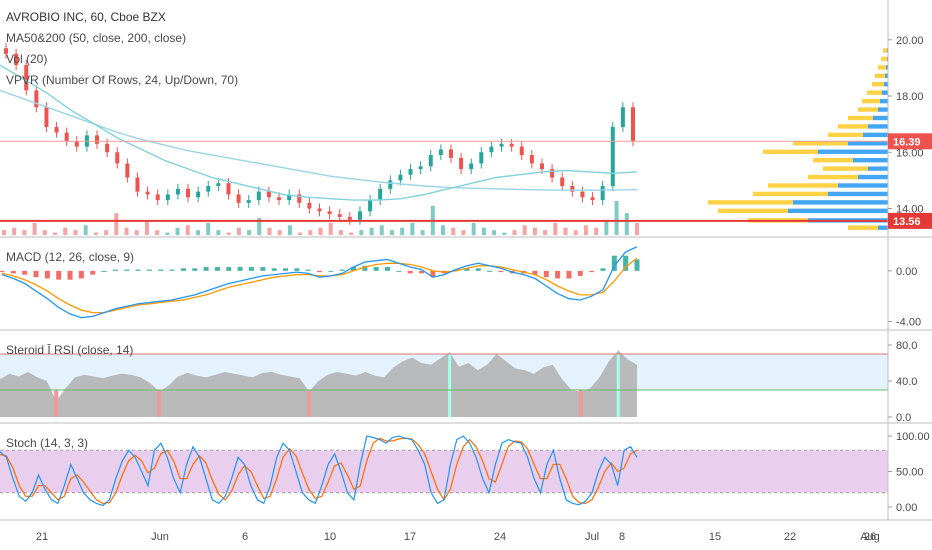 This screenshot has width=932, height=550. What do you see at coordinates (906, 508) in the screenshot?
I see `stoch-tick-label: 0.00` at bounding box center [906, 508].